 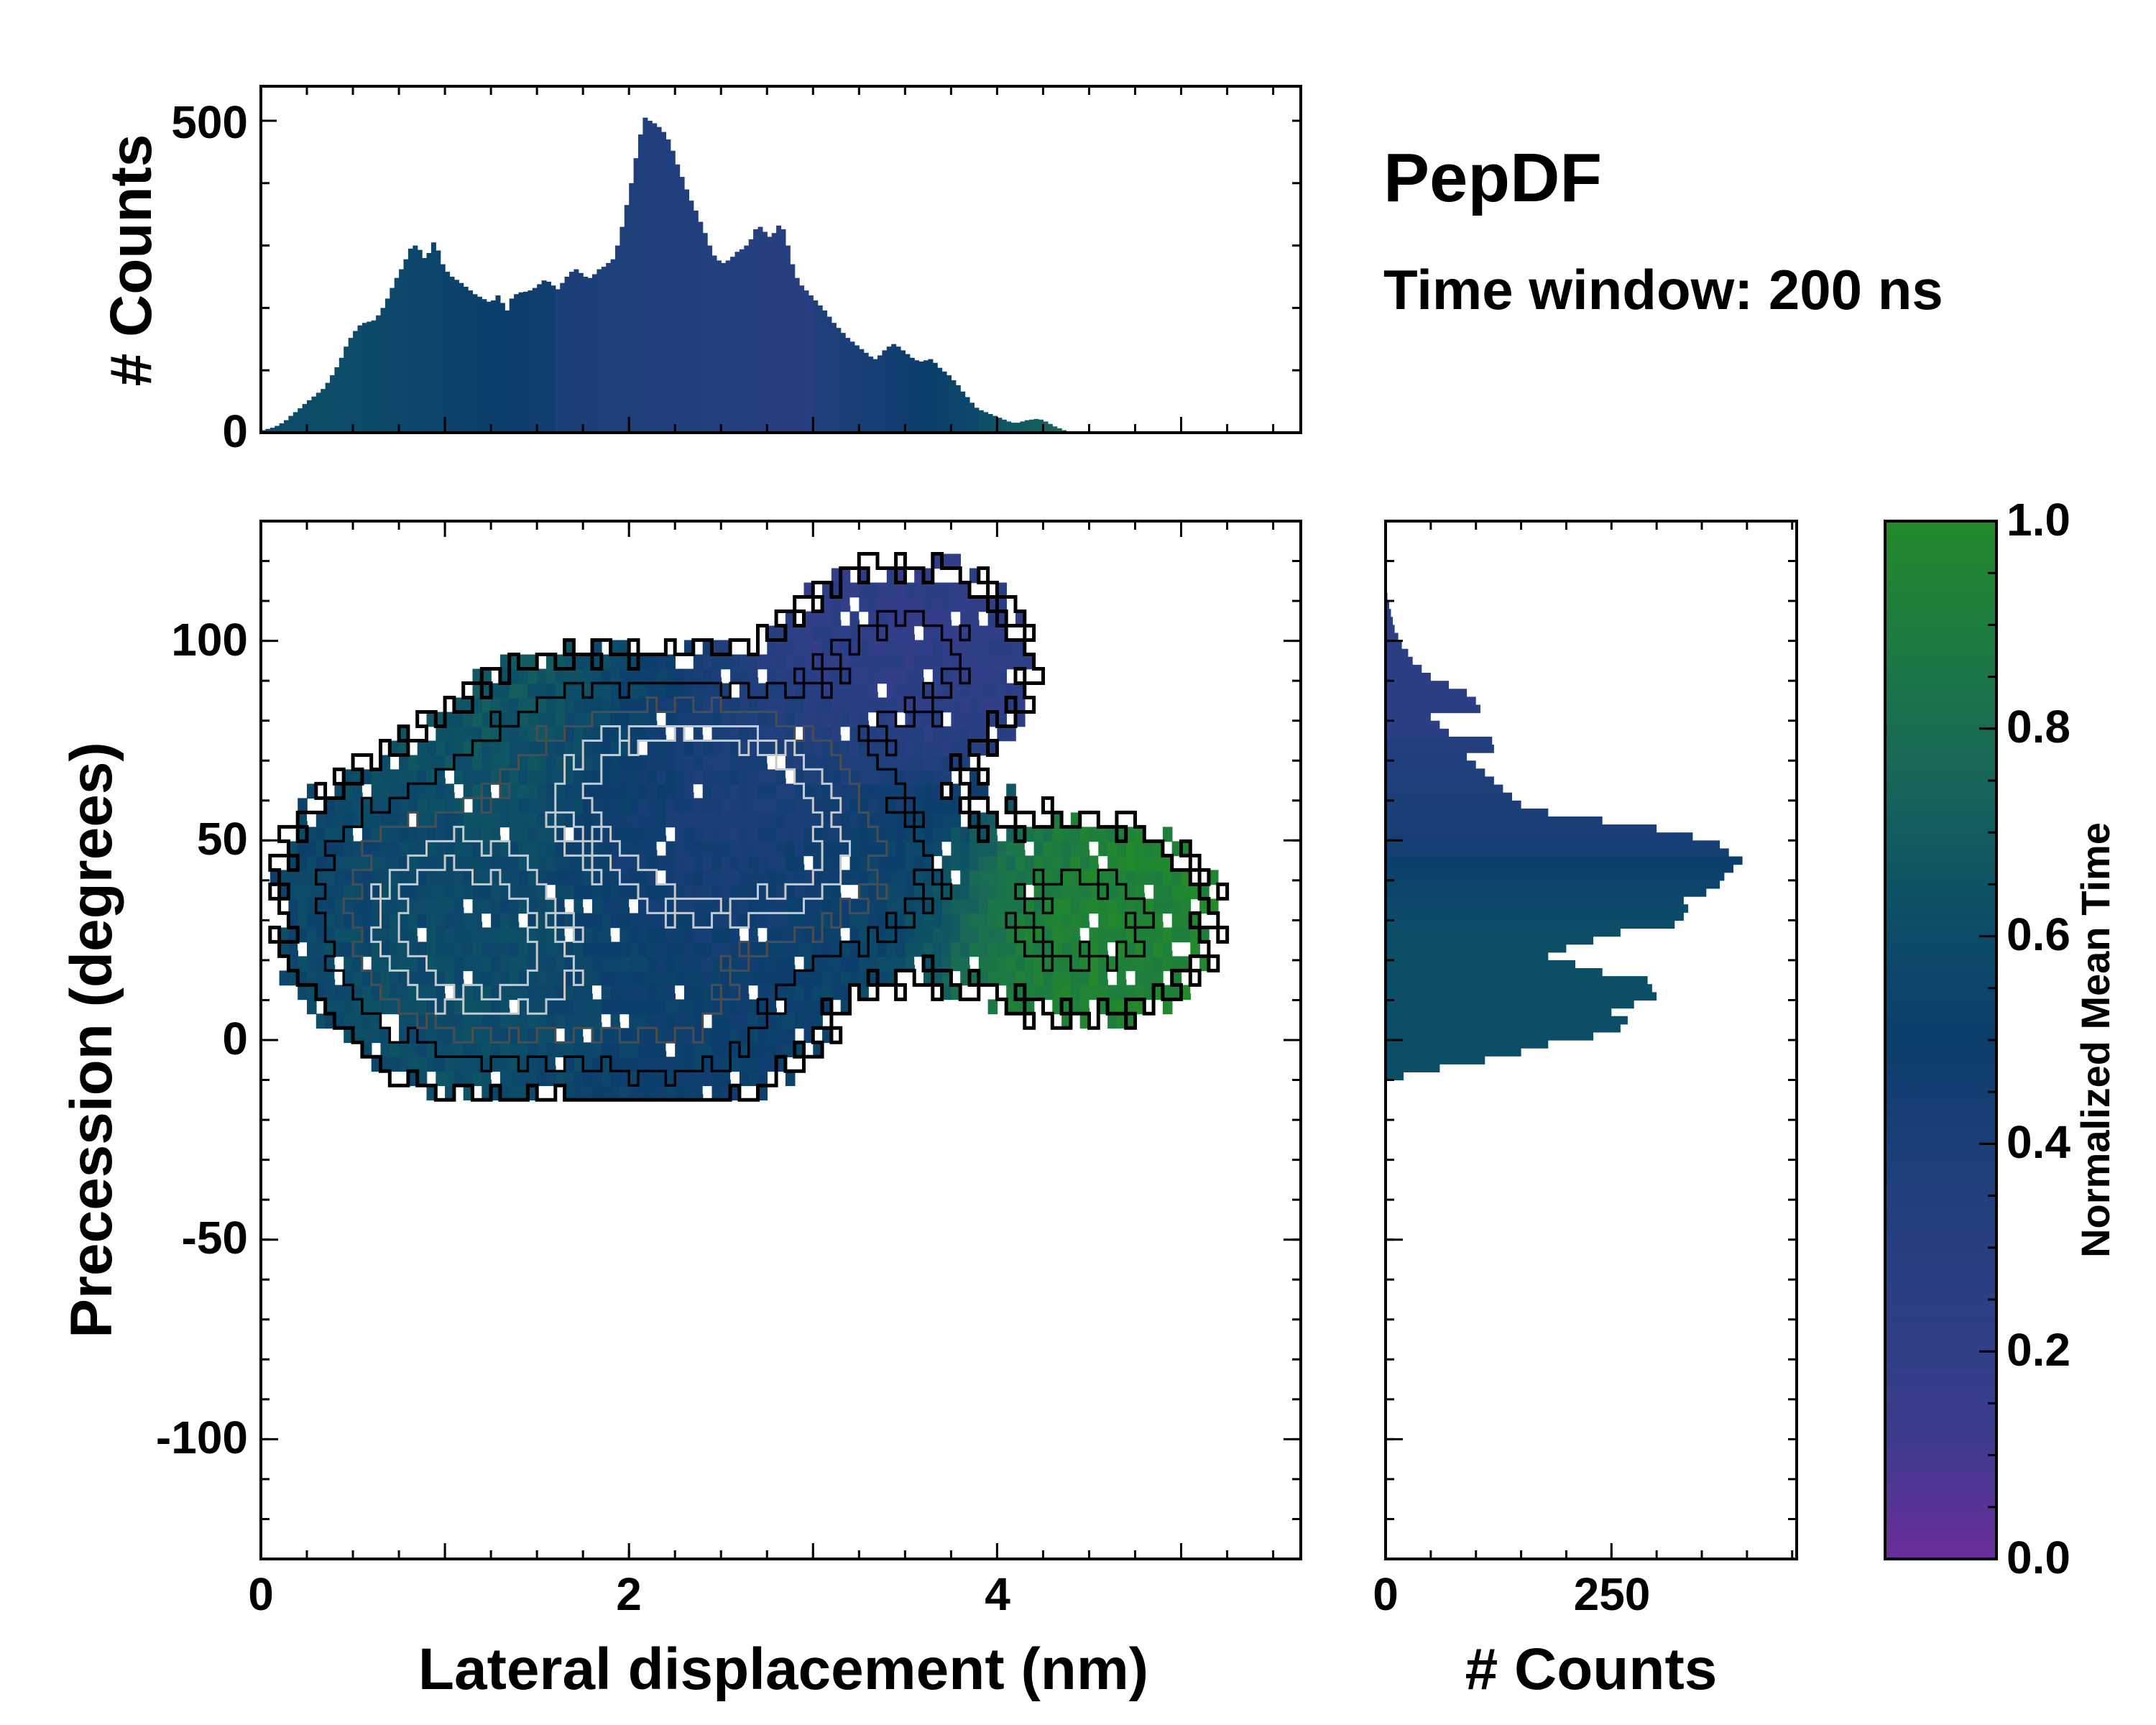 I want to click on colorbar-tick-label-0.2: 0.2, so click(x=2038, y=1350).